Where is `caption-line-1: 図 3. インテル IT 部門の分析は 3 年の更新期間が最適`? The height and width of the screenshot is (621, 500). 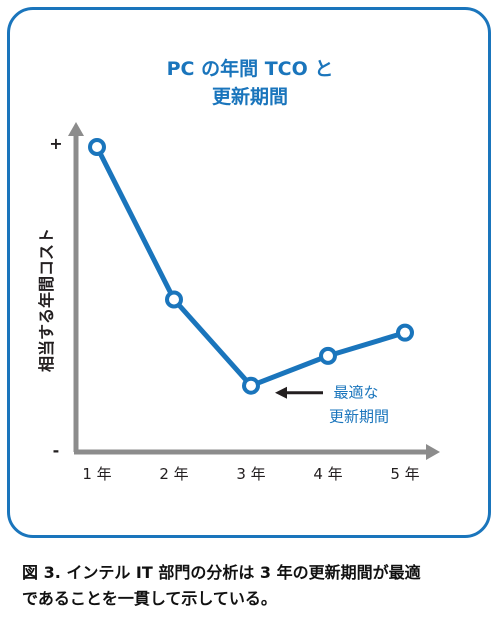
caption-line-1: 図 3. インテル IT 部門の分析は 3 年の更新期間が最適 is located at coordinates (221, 572).